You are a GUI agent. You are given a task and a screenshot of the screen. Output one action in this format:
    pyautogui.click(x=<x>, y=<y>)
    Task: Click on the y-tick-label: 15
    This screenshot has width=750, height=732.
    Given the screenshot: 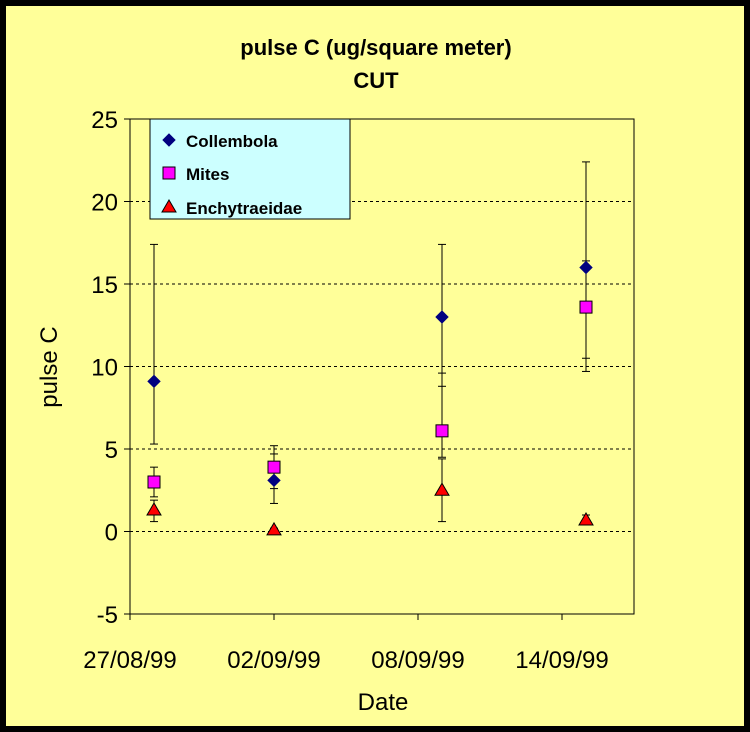 What is the action you would take?
    pyautogui.click(x=104, y=285)
    